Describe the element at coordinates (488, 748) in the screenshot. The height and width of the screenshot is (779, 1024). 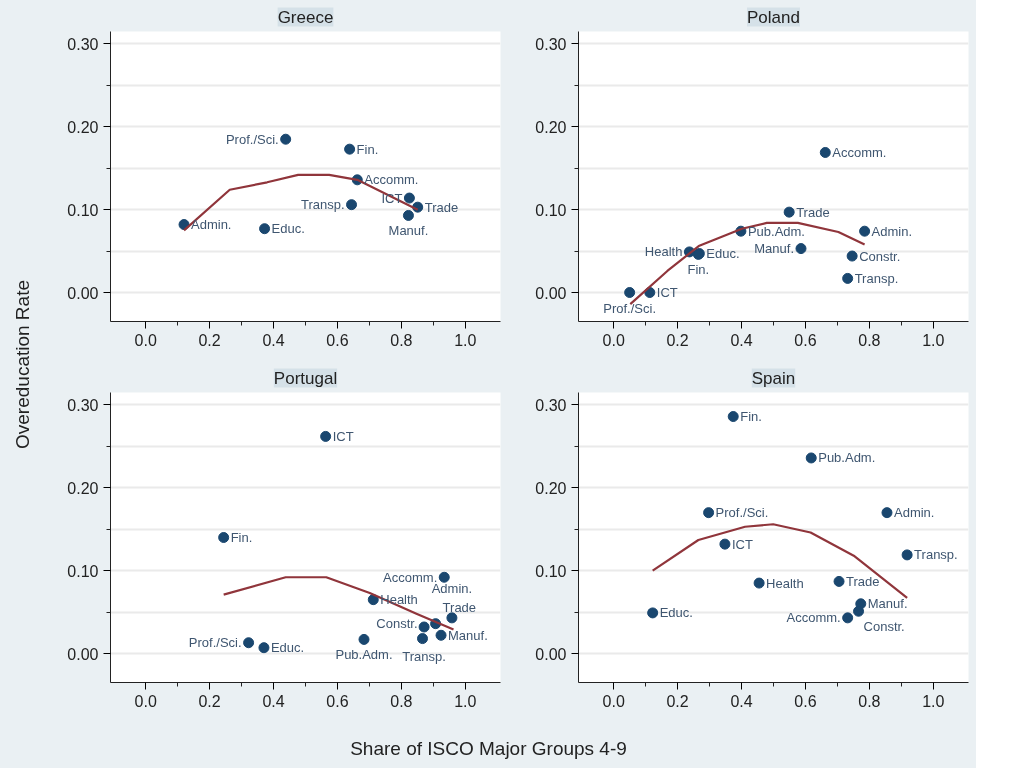
I see `x-axis-title: Share of ISCO Major Groups 4-9` at that location.